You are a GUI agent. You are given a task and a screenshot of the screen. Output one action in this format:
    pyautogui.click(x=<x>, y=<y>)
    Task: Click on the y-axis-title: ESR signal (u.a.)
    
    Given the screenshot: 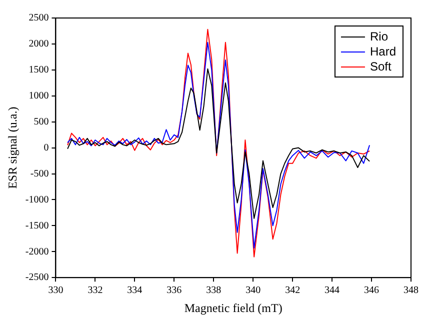 What is the action you would take?
    pyautogui.click(x=12, y=147)
    